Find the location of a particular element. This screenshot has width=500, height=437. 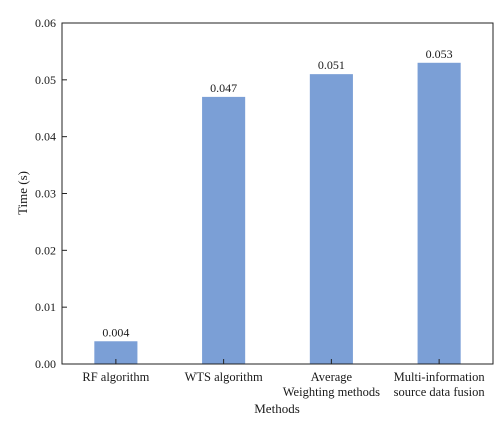

x-tick-label: Weighting methods is located at coordinates (331, 392).